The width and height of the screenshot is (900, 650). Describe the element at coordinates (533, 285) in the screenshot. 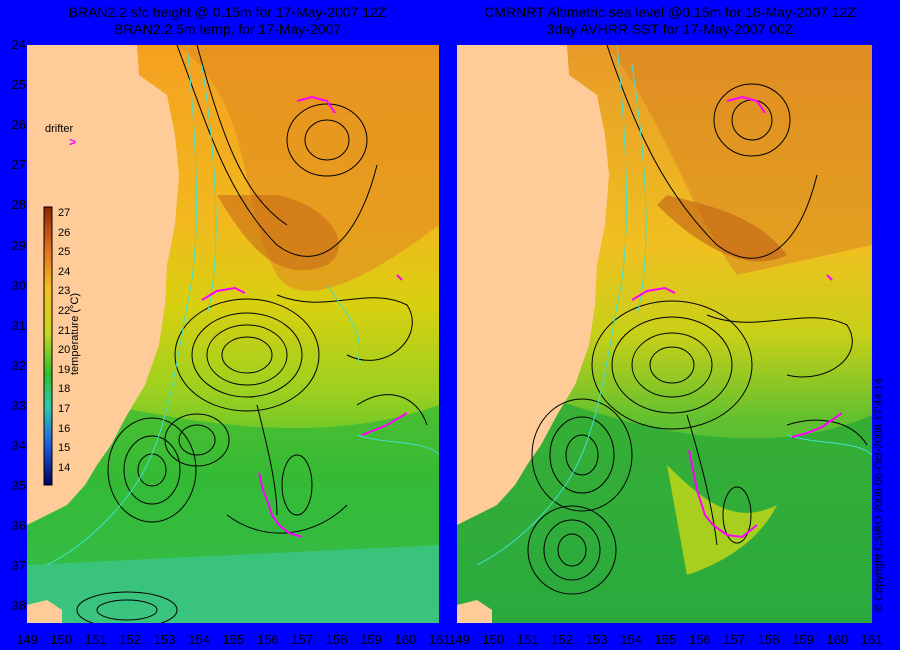

I see `right-land-australia` at that location.